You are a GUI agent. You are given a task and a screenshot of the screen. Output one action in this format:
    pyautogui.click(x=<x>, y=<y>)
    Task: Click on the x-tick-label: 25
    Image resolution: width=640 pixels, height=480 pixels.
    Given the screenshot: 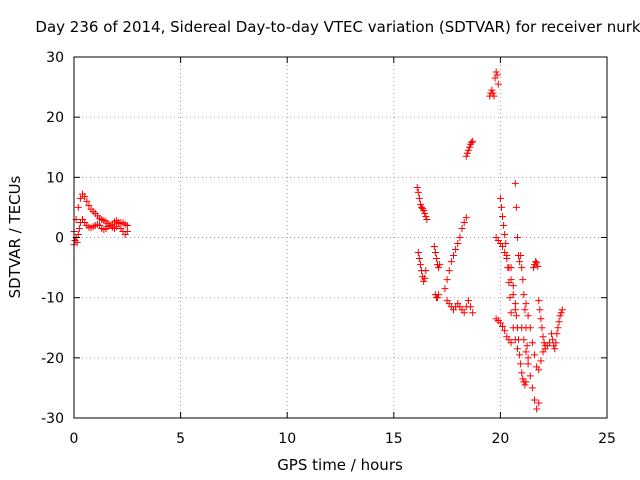 What is the action you would take?
    pyautogui.click(x=607, y=439)
    